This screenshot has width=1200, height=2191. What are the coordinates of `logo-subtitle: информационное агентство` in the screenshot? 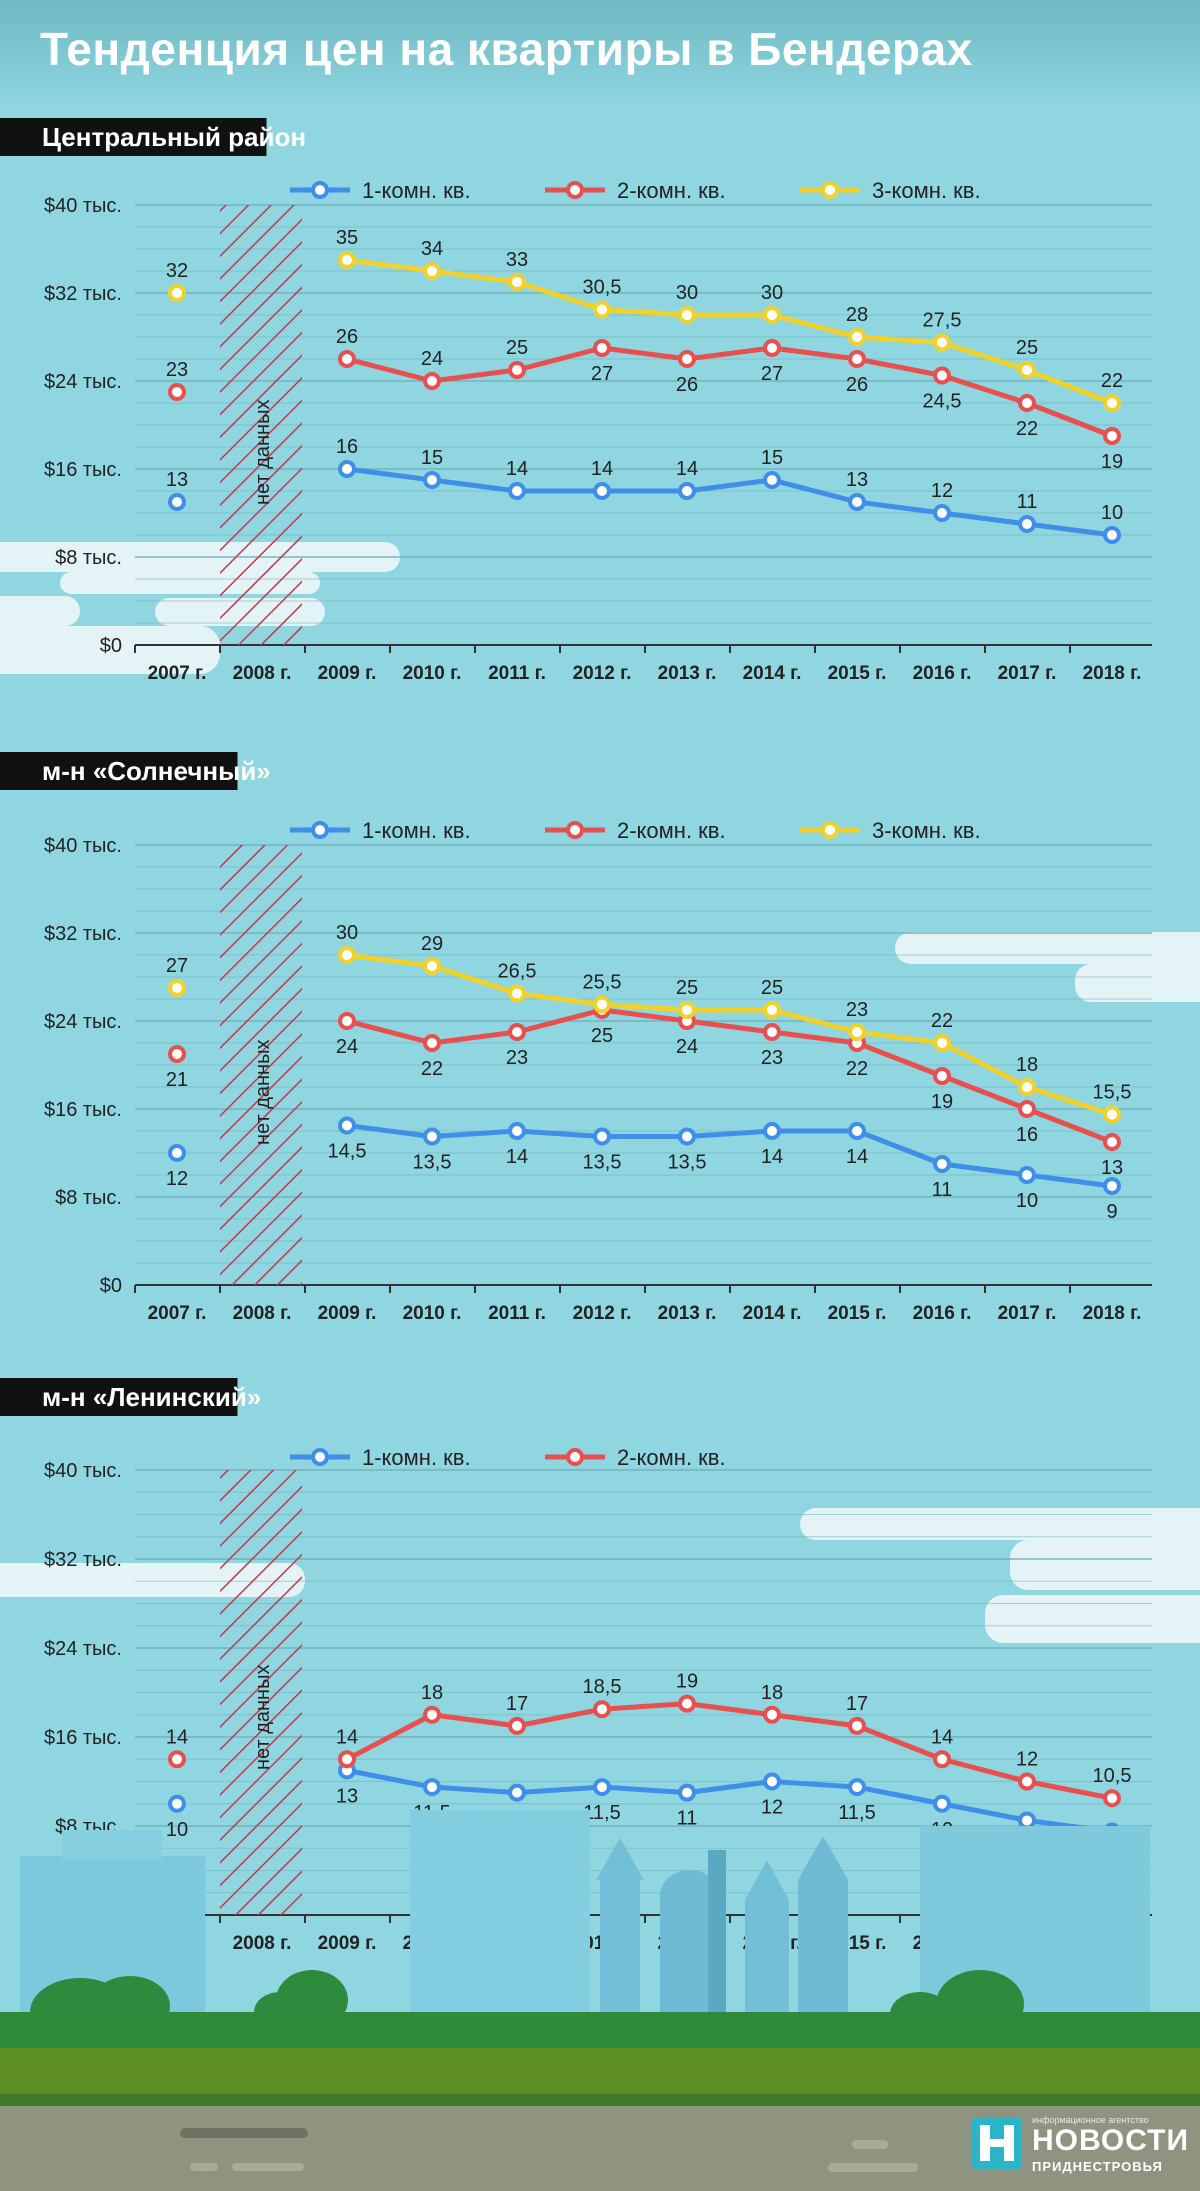 It's located at (1090, 2120).